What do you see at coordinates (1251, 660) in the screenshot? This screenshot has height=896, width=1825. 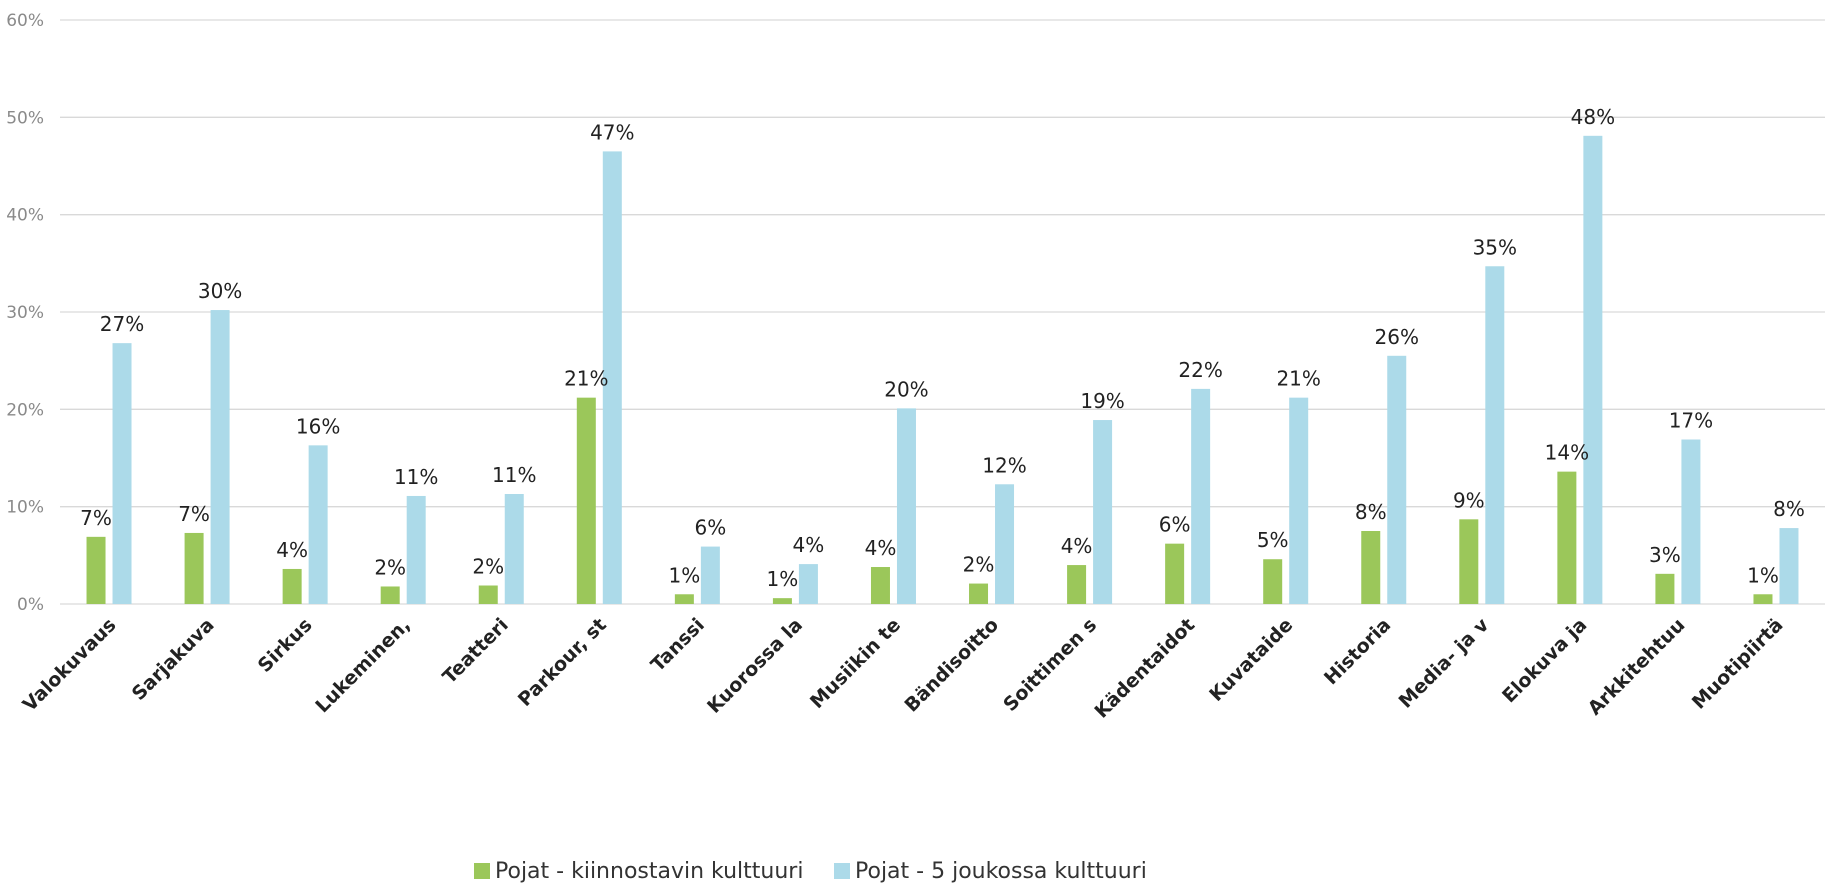 I see `category-label: Kuvataide` at bounding box center [1251, 660].